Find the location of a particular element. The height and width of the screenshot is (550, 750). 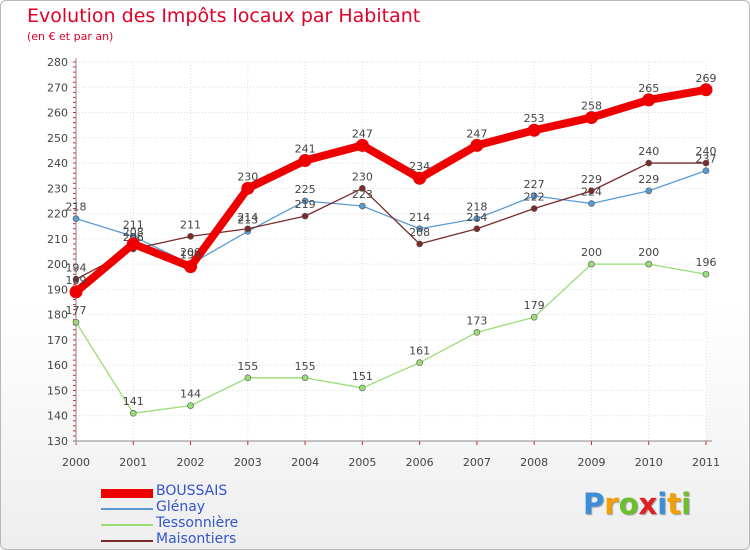

legend-label: Tessonnière is located at coordinates (197, 523).